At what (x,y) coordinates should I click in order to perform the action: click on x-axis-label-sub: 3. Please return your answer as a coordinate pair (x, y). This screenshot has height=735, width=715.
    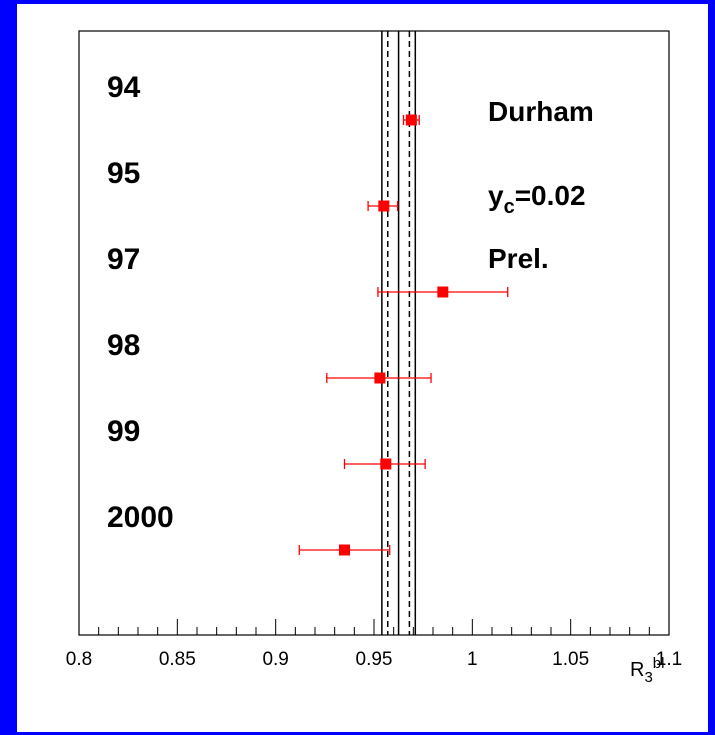
    Looking at the image, I should click on (648, 677).